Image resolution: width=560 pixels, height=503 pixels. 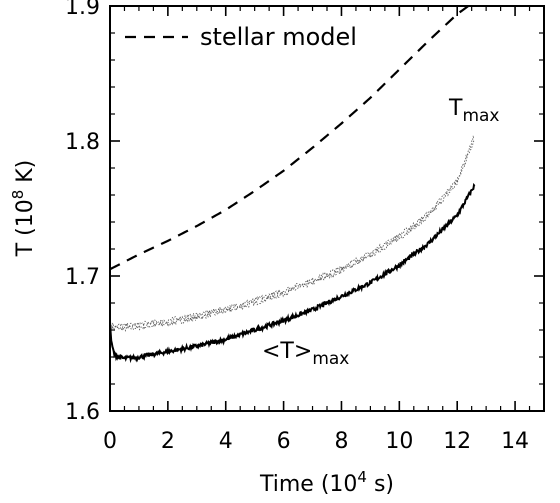 I want to click on y-tick-labels: 1.6 1.7 1.8 1.9, so click(x=82, y=212).